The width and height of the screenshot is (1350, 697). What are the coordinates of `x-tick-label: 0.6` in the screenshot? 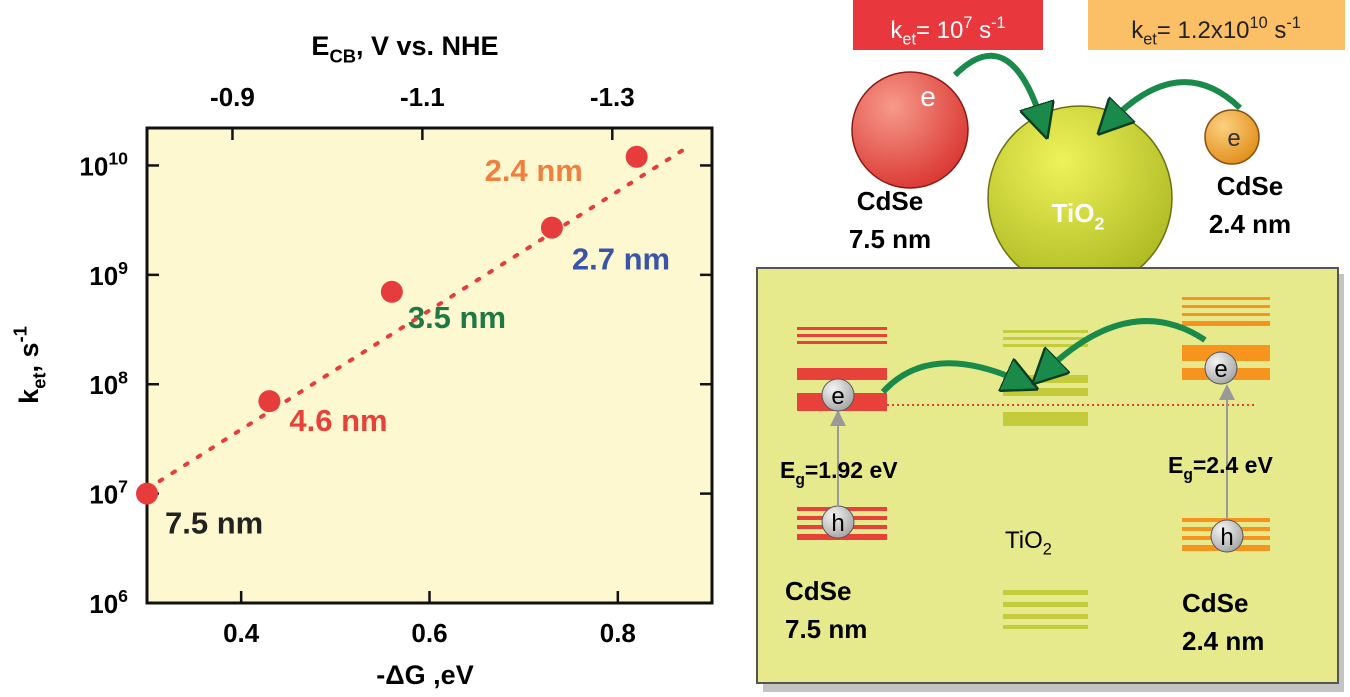 It's located at (429, 633).